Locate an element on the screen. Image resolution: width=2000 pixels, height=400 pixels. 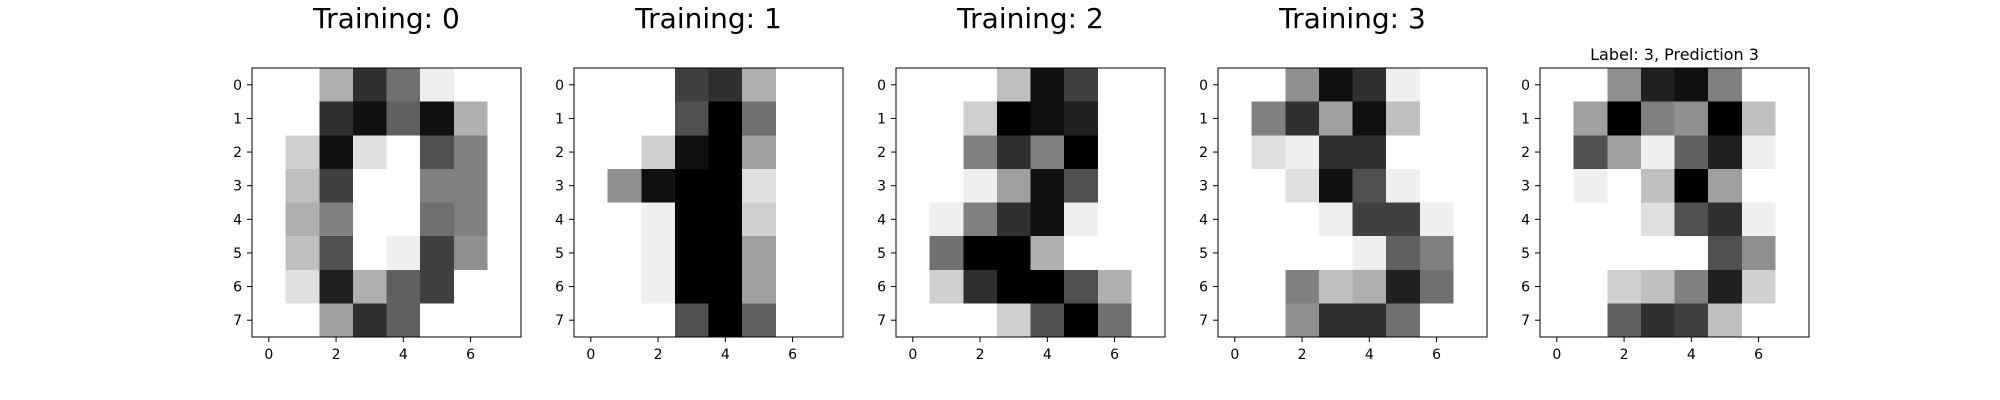
digit-panel-2: Training: 2 0 2 4 6 0 1 2 3 4 5 6 7 is located at coordinates (1021, 182).